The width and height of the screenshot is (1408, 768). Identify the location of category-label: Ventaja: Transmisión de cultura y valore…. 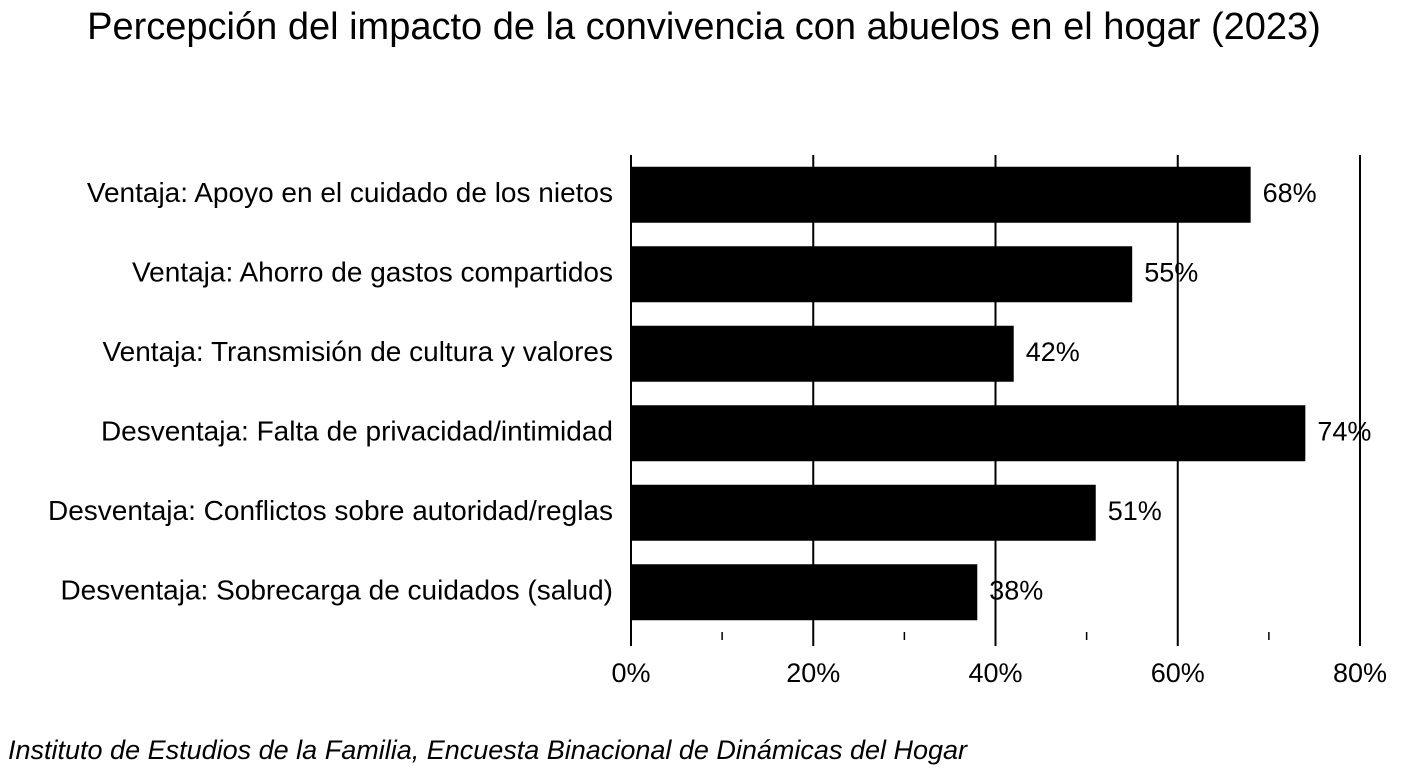
(358, 351).